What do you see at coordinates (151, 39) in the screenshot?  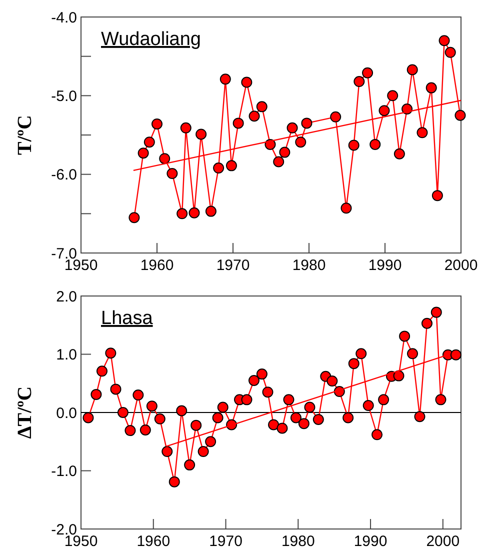 I see `text: Wudaoliang` at bounding box center [151, 39].